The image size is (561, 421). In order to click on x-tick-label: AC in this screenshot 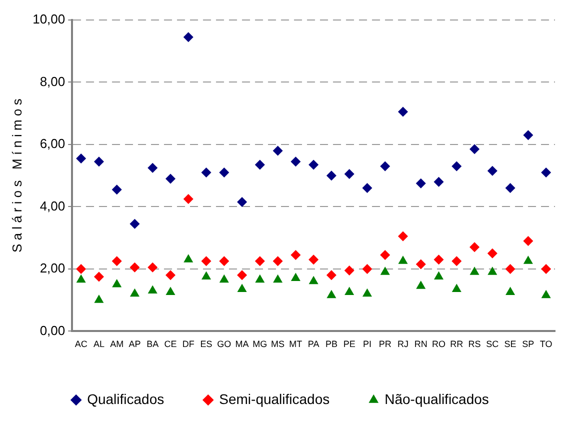, I will do `click(81, 344)`.